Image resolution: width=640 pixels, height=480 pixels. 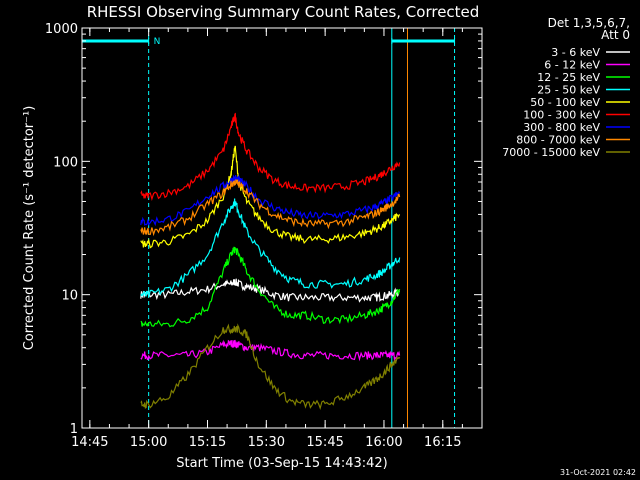 I want to click on legend-header-line1: Det 1,3,5,6,7,, so click(x=589, y=23).